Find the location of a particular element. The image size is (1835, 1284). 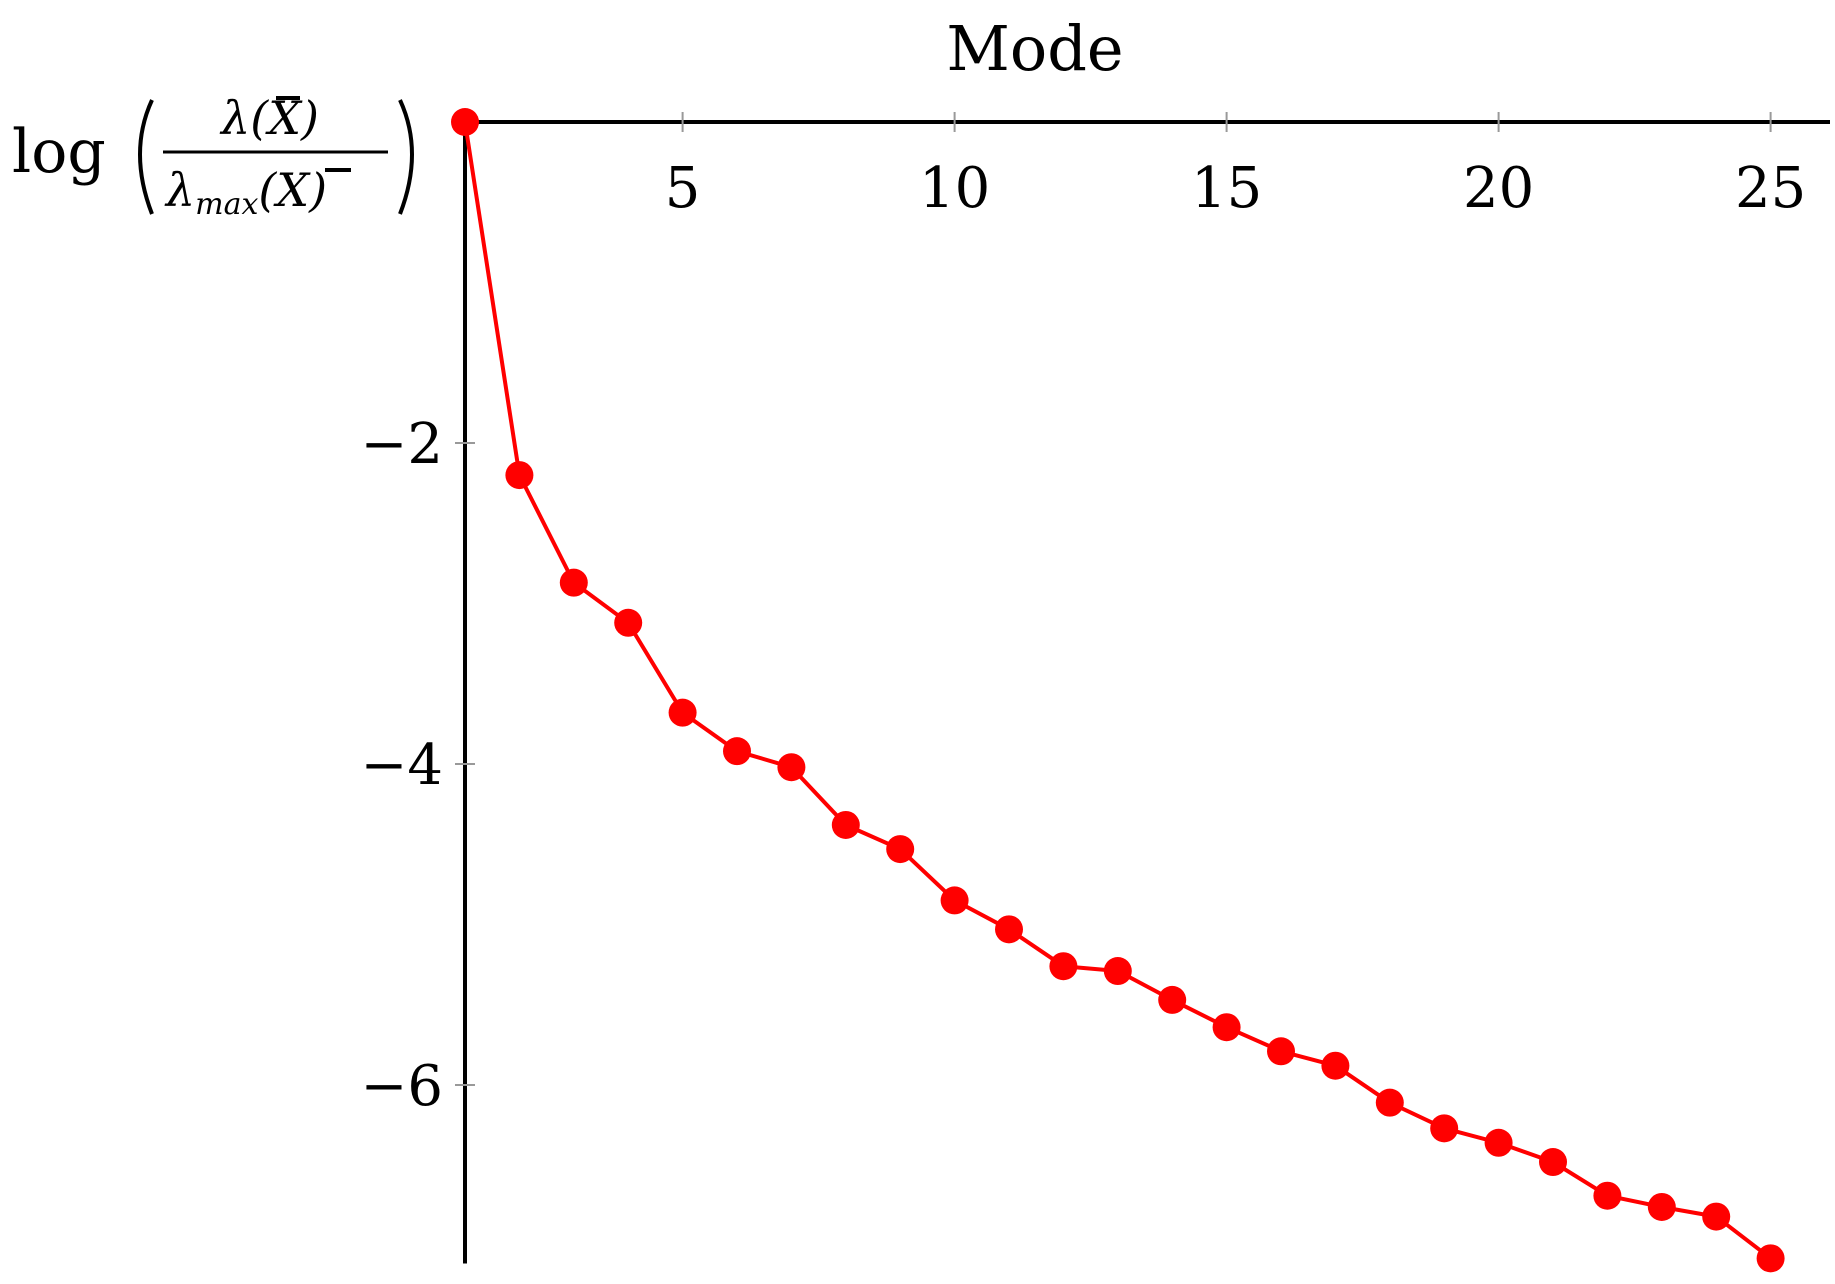

y-tick-label: −6 is located at coordinates (401, 1086).